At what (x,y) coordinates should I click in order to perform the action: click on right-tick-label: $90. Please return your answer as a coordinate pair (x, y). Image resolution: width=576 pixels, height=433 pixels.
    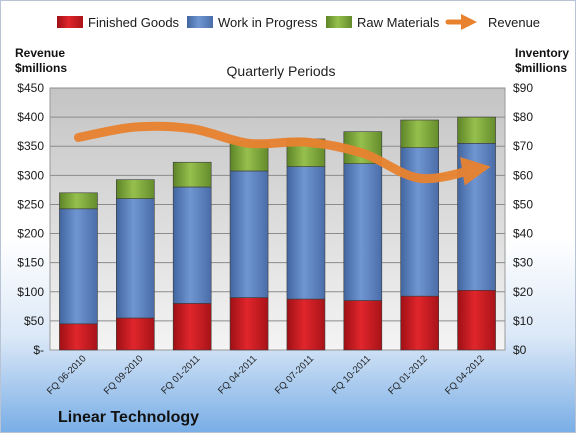
    Looking at the image, I should click on (523, 88).